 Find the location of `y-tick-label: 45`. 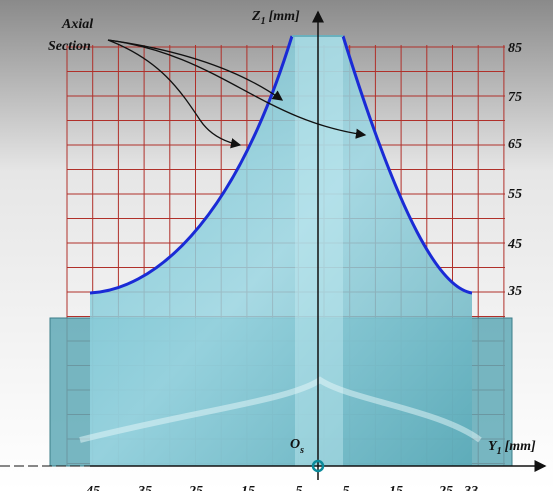

y-tick-label: 45 is located at coordinates (92, 487).